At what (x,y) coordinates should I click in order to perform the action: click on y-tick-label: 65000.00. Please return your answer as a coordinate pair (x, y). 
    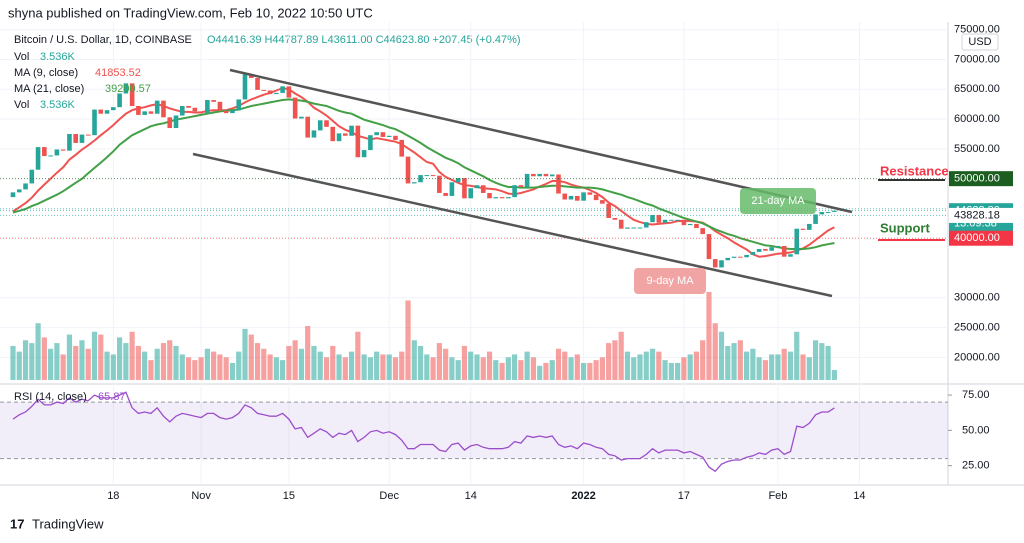
    Looking at the image, I should click on (977, 89).